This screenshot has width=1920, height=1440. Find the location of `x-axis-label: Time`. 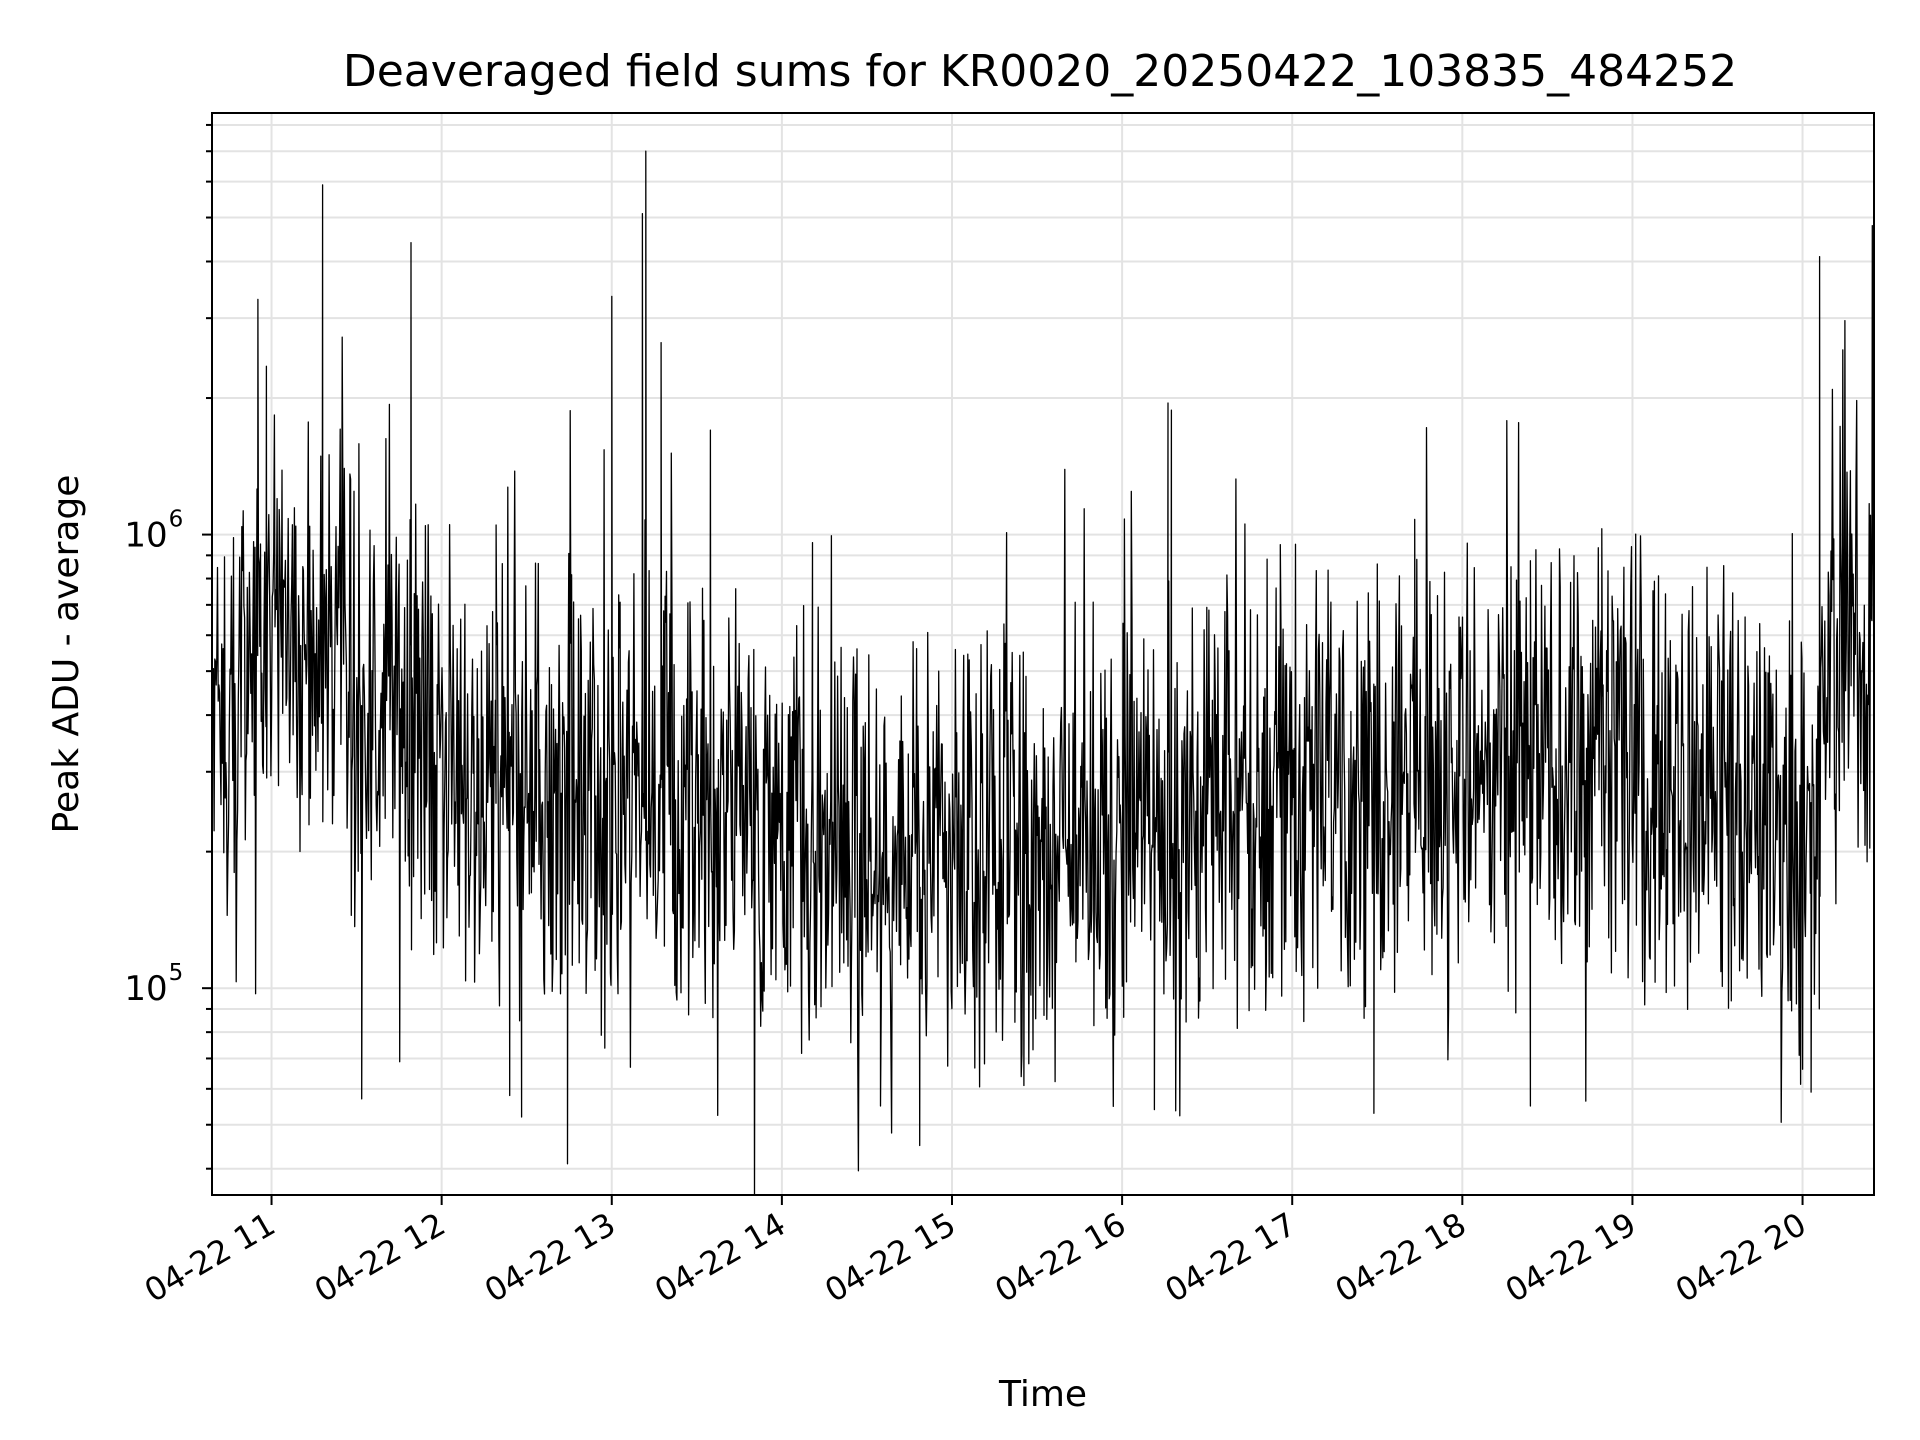

x-axis-label: Time is located at coordinates (1042, 1394).